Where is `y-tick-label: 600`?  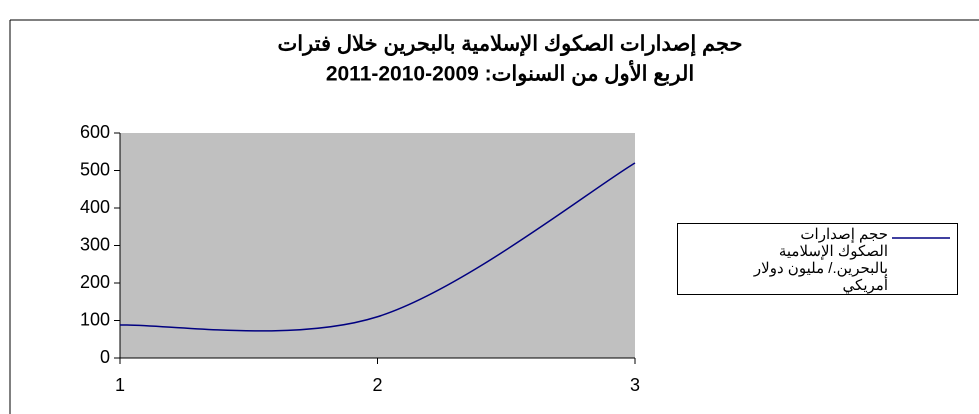 y-tick-label: 600 is located at coordinates (95, 132).